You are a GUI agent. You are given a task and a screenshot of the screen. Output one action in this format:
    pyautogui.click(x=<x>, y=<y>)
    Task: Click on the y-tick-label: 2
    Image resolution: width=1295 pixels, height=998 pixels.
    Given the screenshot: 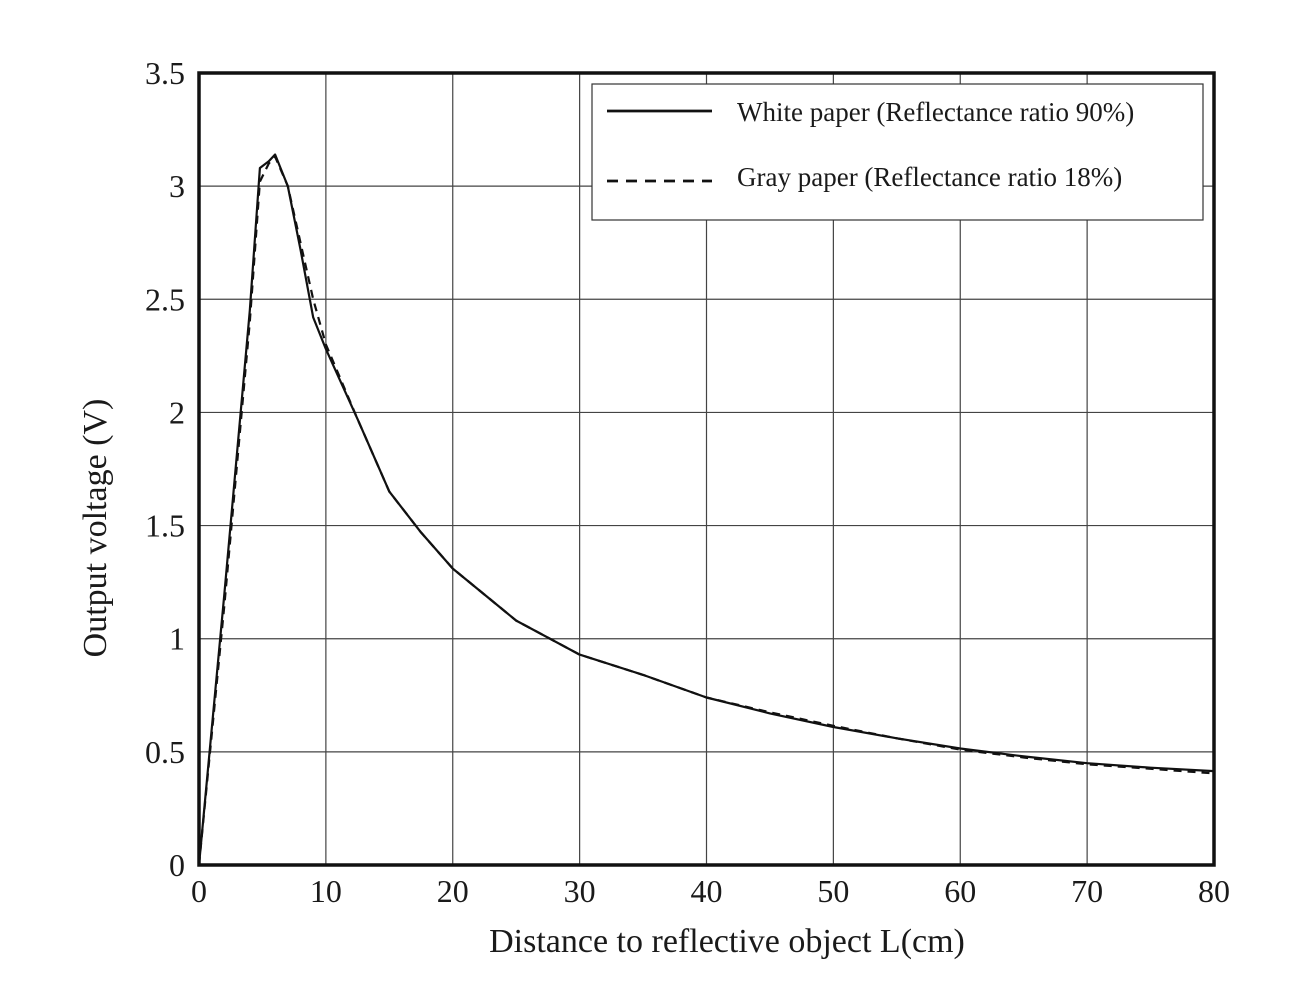 What is the action you would take?
    pyautogui.click(x=177, y=412)
    